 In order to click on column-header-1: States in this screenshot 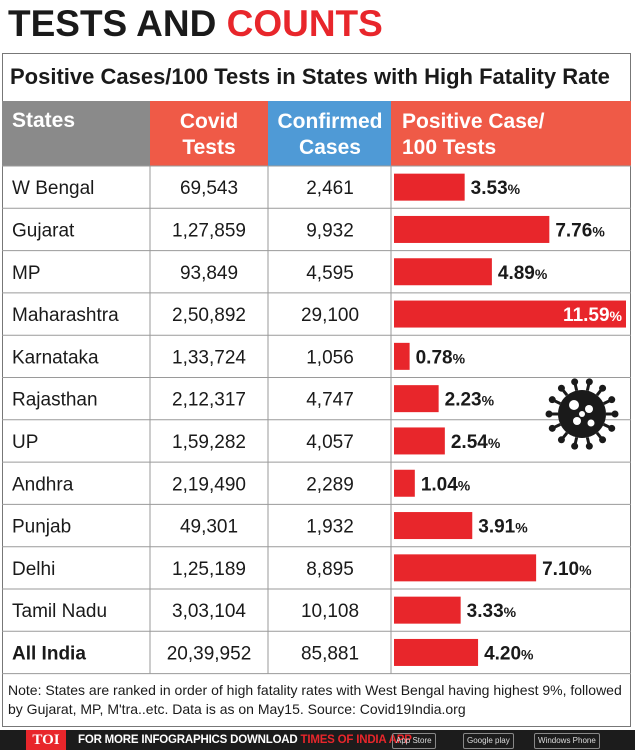, I will do `click(43, 120)`.